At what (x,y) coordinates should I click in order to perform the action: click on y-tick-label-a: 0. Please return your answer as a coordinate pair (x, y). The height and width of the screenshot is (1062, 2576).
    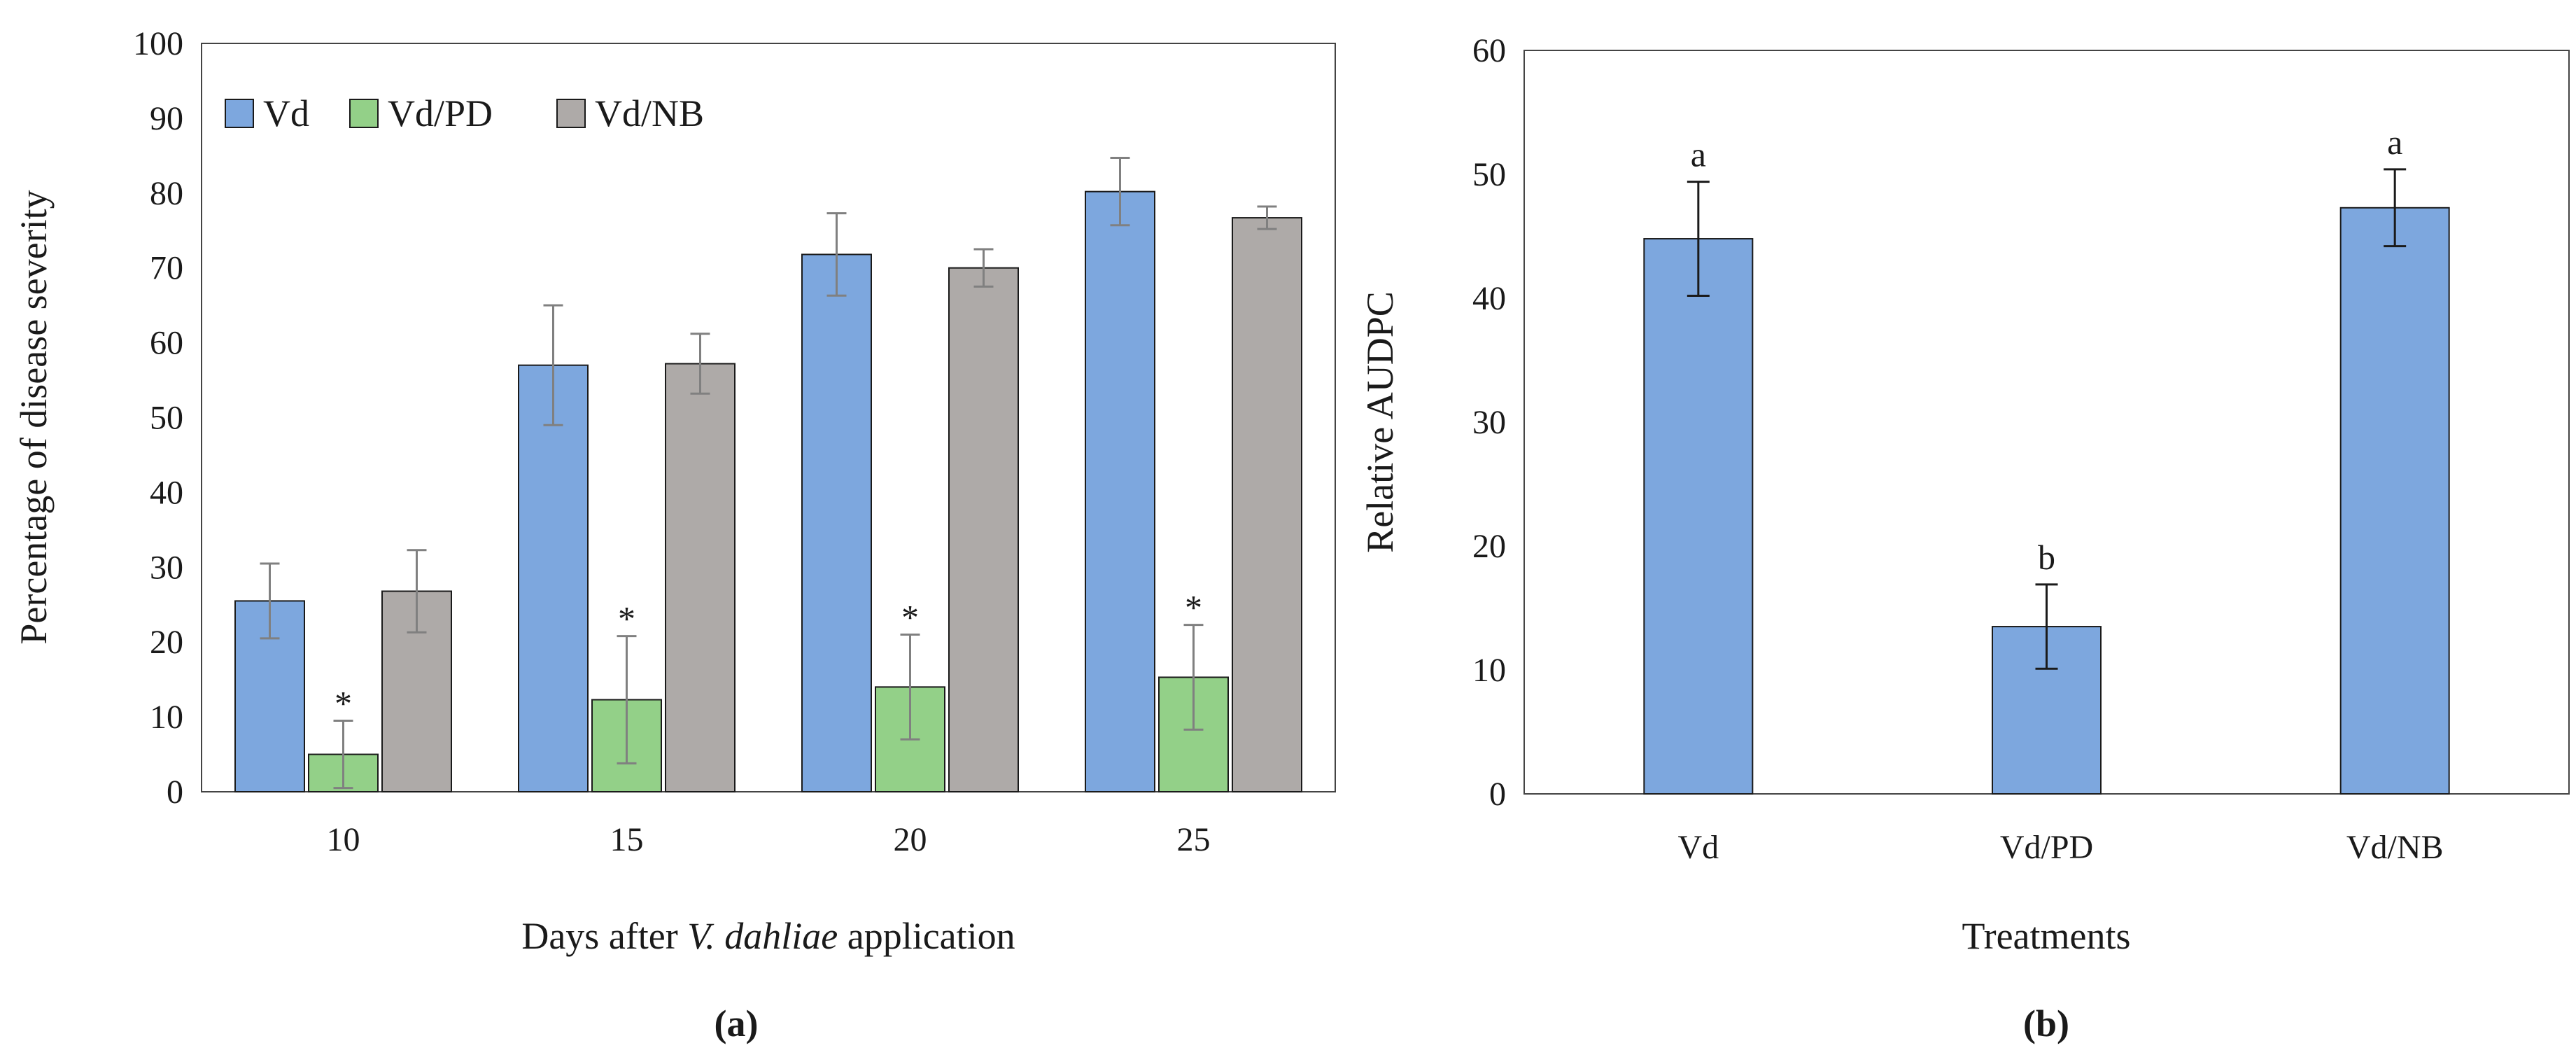
    Looking at the image, I should click on (175, 792).